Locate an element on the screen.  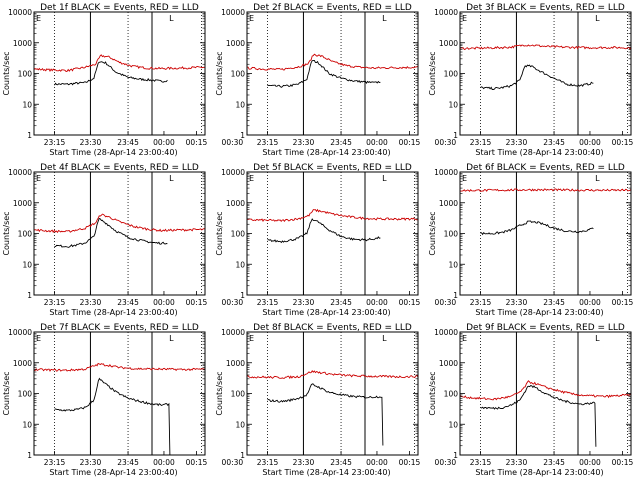
panel-title: Det 7f BLACK = Events, RED = LLD is located at coordinates (119, 328).